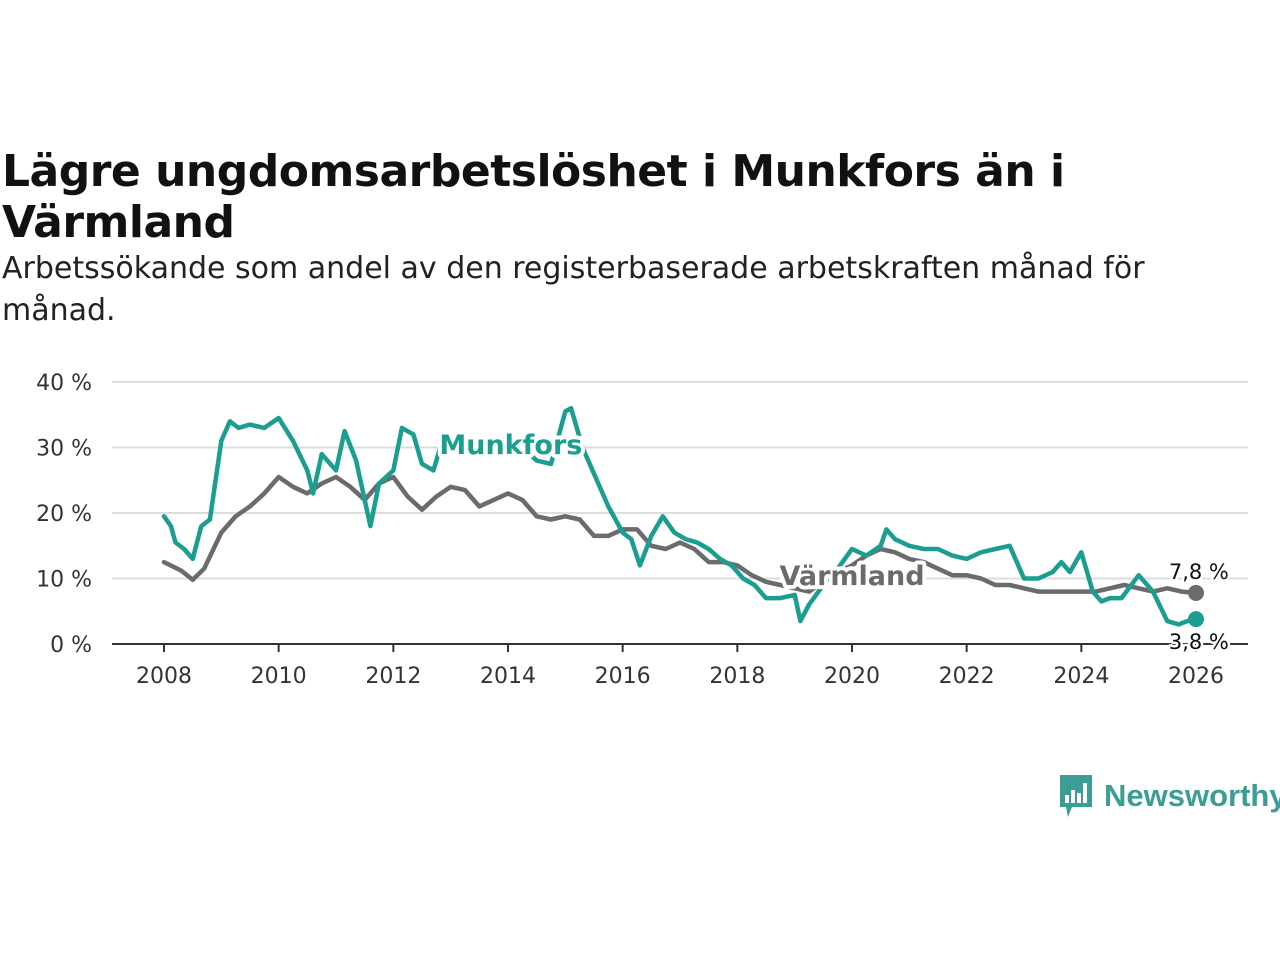  I want to click on brand-name: Newsworthy, so click(1192, 795).